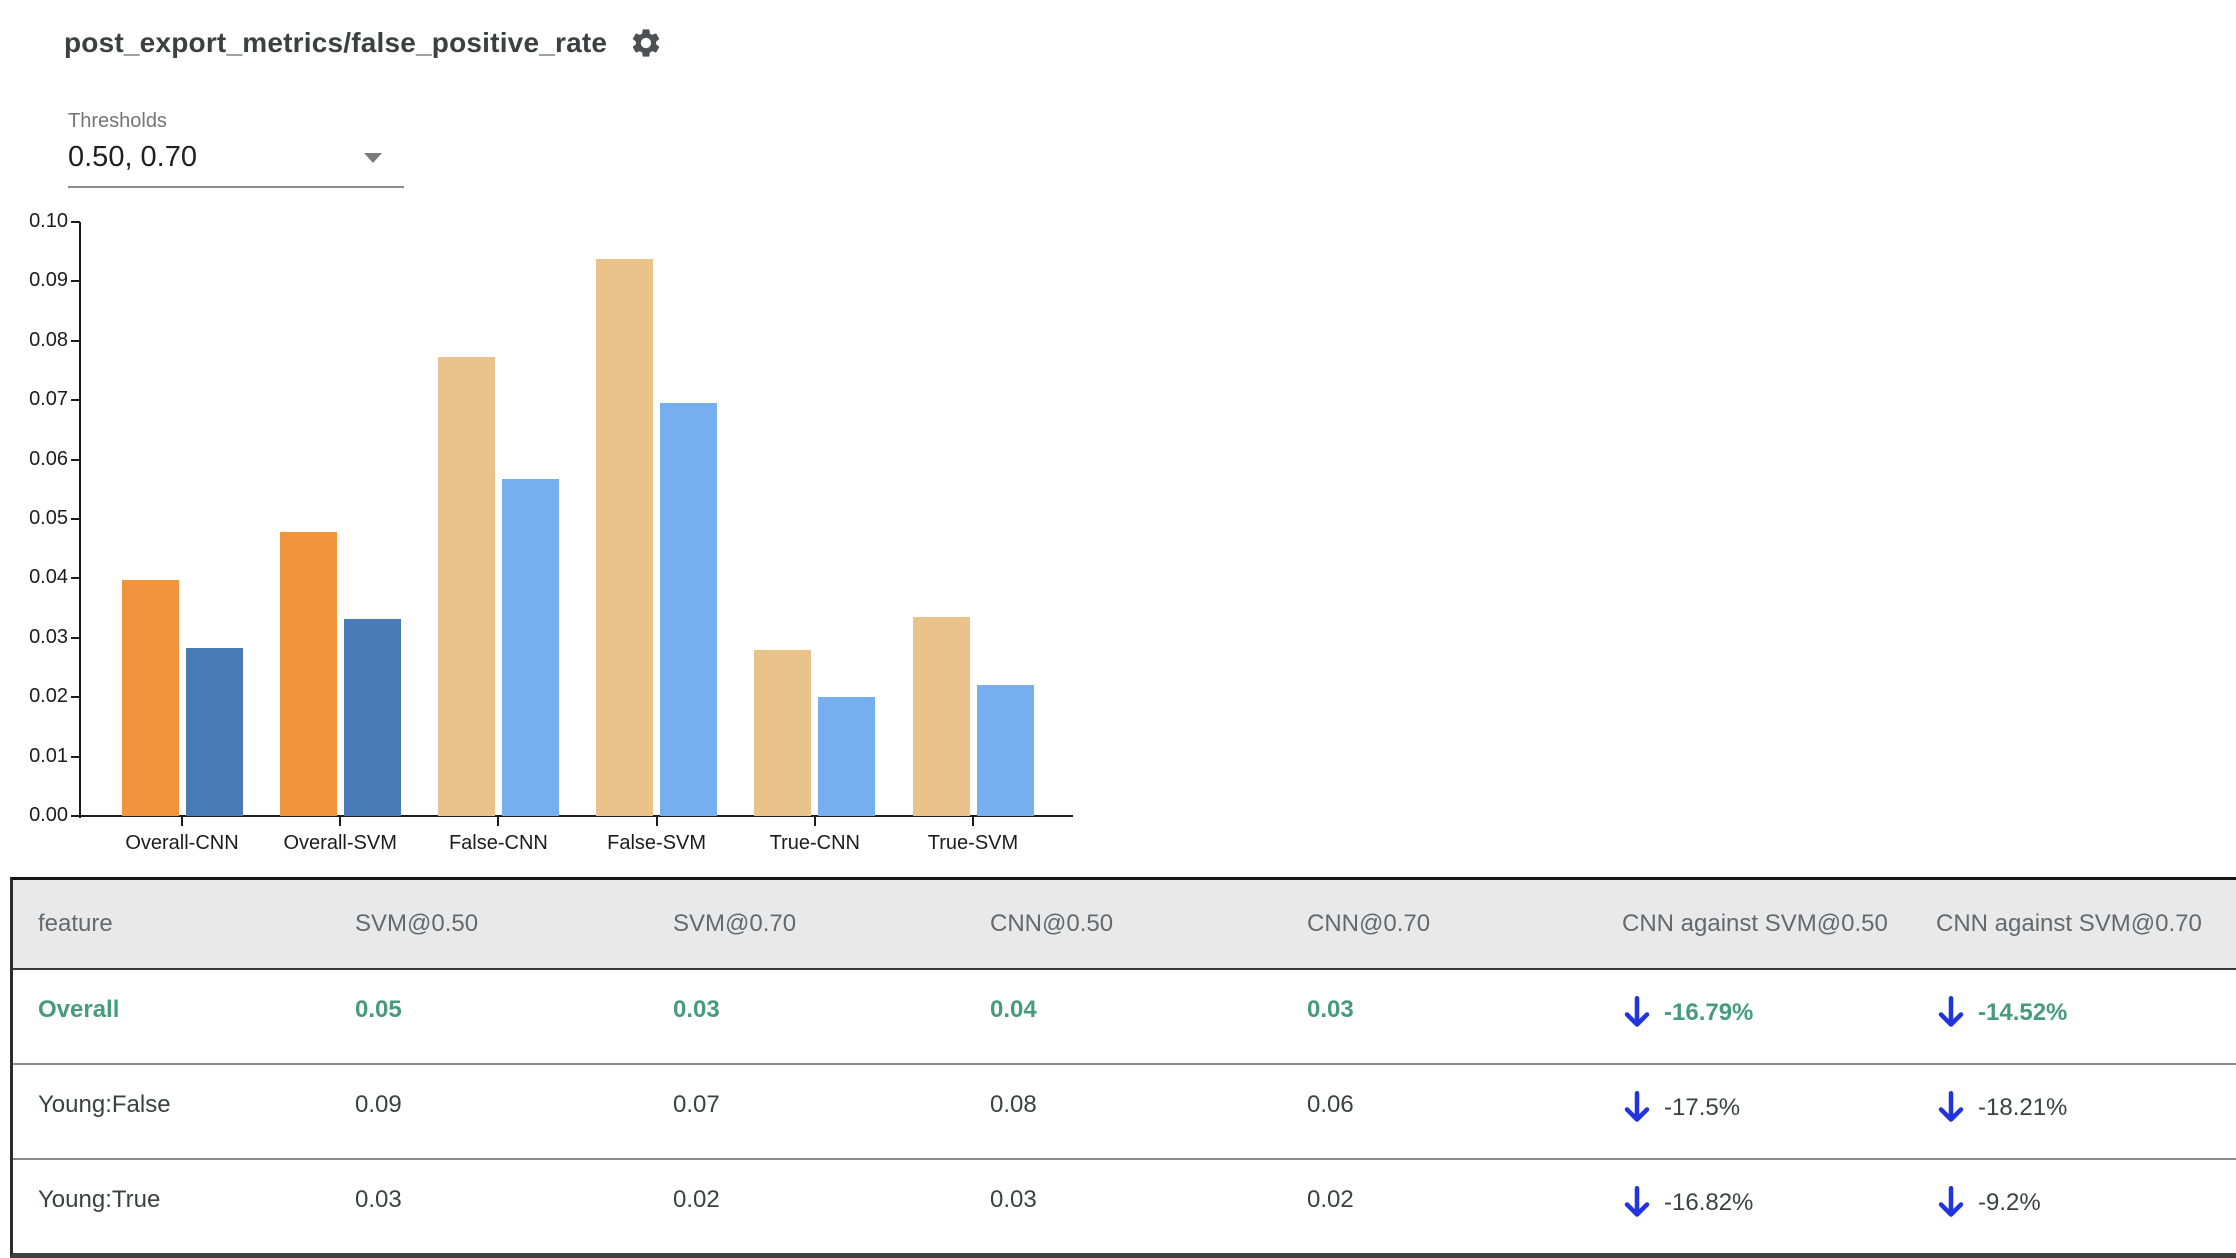 Image resolution: width=2236 pixels, height=1258 pixels. I want to click on y-axis-tick-label: 0.04, so click(48, 577).